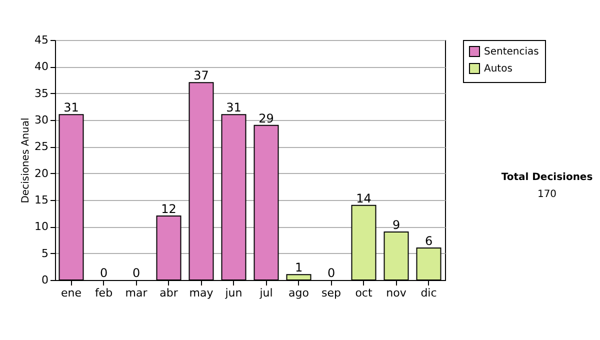  Describe the element at coordinates (298, 267) in the screenshot. I see `data-label: 1` at that location.